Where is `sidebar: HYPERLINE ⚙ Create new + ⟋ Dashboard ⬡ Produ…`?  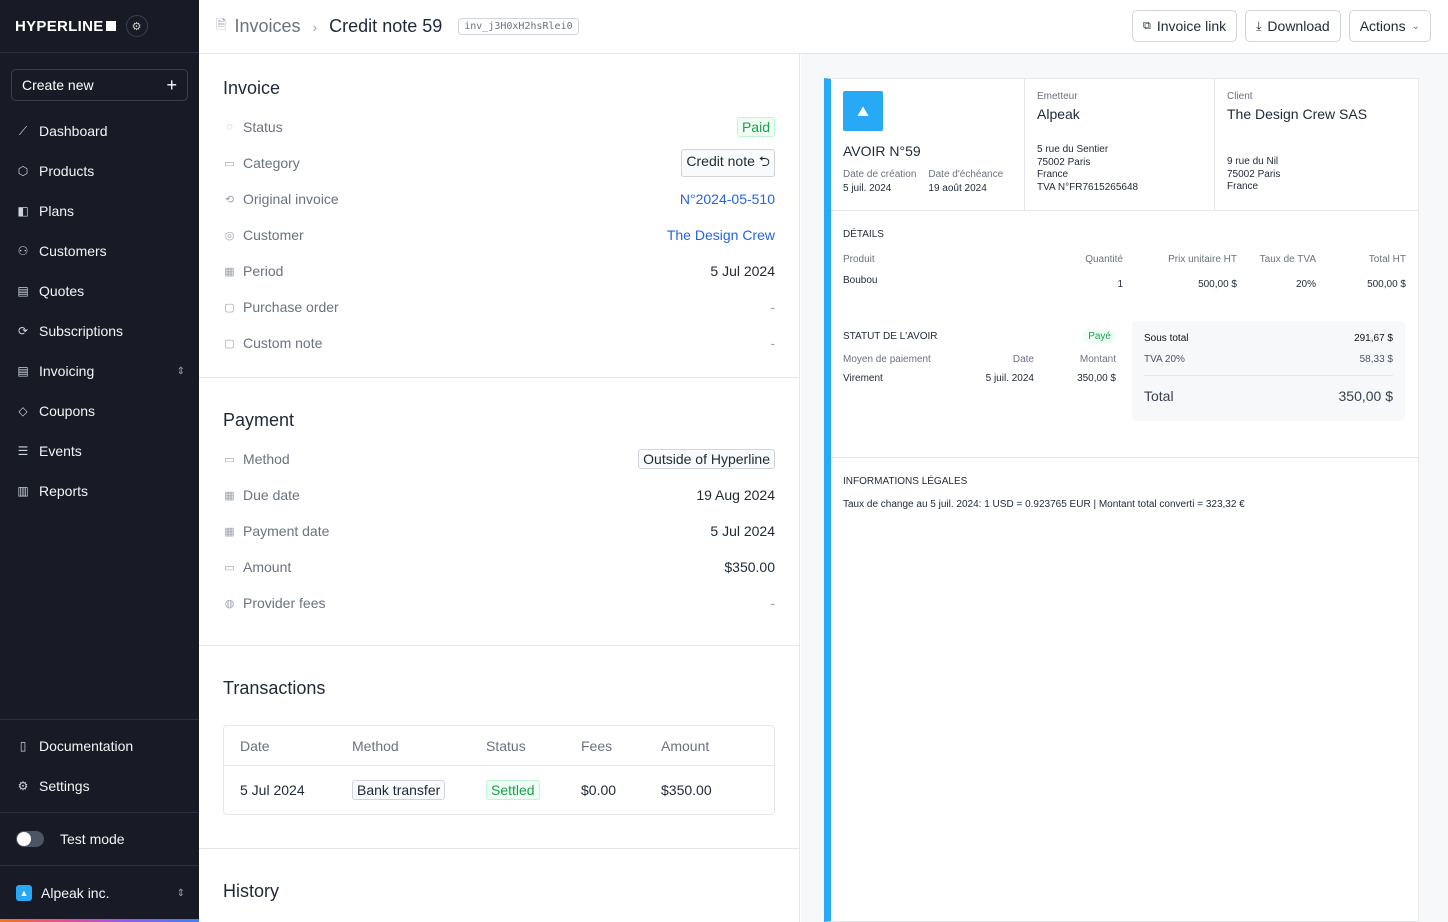 sidebar: HYPERLINE ⚙ Create new + ⟋ Dashboard ⬡ Produ… is located at coordinates (99, 461).